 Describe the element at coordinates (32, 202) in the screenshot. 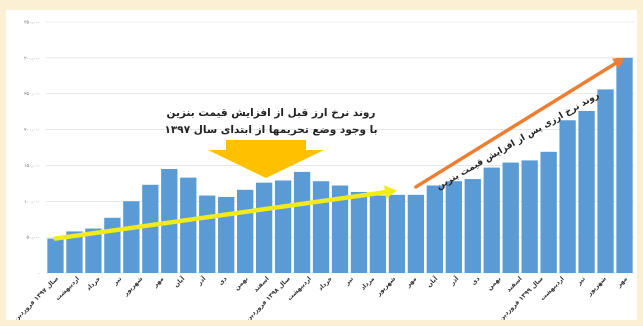

I see `y-tick-label: ۱۰۰,۰۰۰` at that location.